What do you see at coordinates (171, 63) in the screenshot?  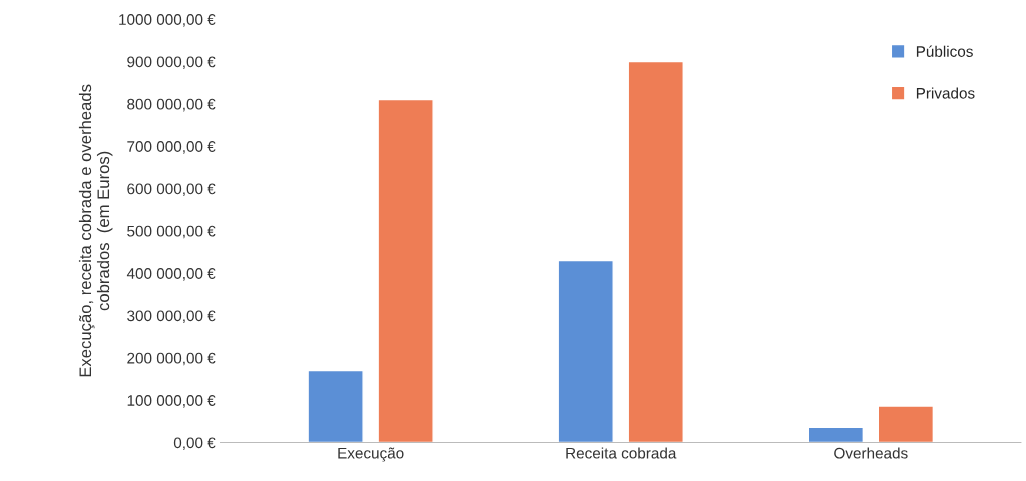 I see `y-tick-label: 900 000,00 €` at bounding box center [171, 63].